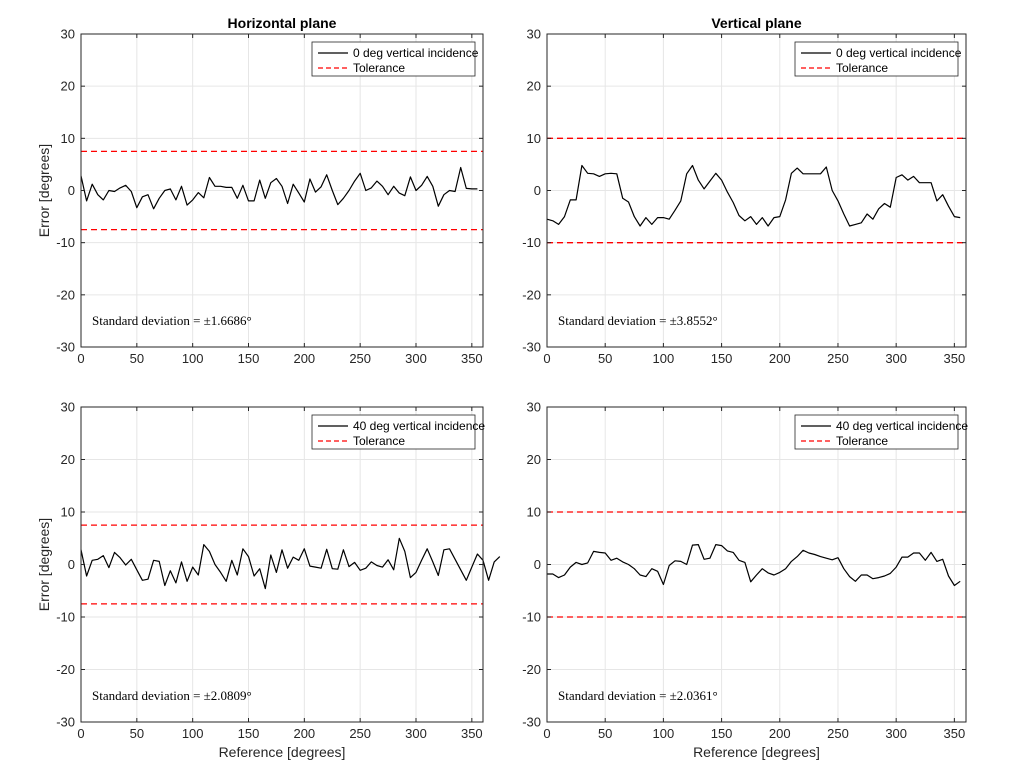 The width and height of the screenshot is (1024, 768). I want to click on std-deviation-annotation: Standard deviation = ±1.6686°, so click(172, 320).